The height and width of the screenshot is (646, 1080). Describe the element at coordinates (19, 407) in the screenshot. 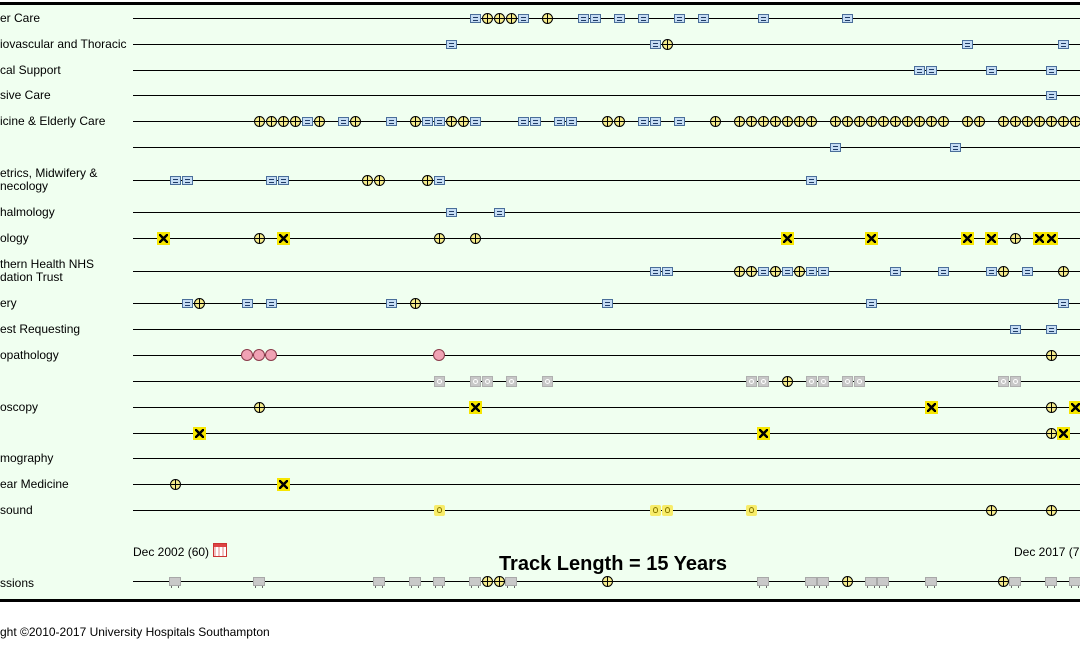

I see `track-label: oscopy` at that location.